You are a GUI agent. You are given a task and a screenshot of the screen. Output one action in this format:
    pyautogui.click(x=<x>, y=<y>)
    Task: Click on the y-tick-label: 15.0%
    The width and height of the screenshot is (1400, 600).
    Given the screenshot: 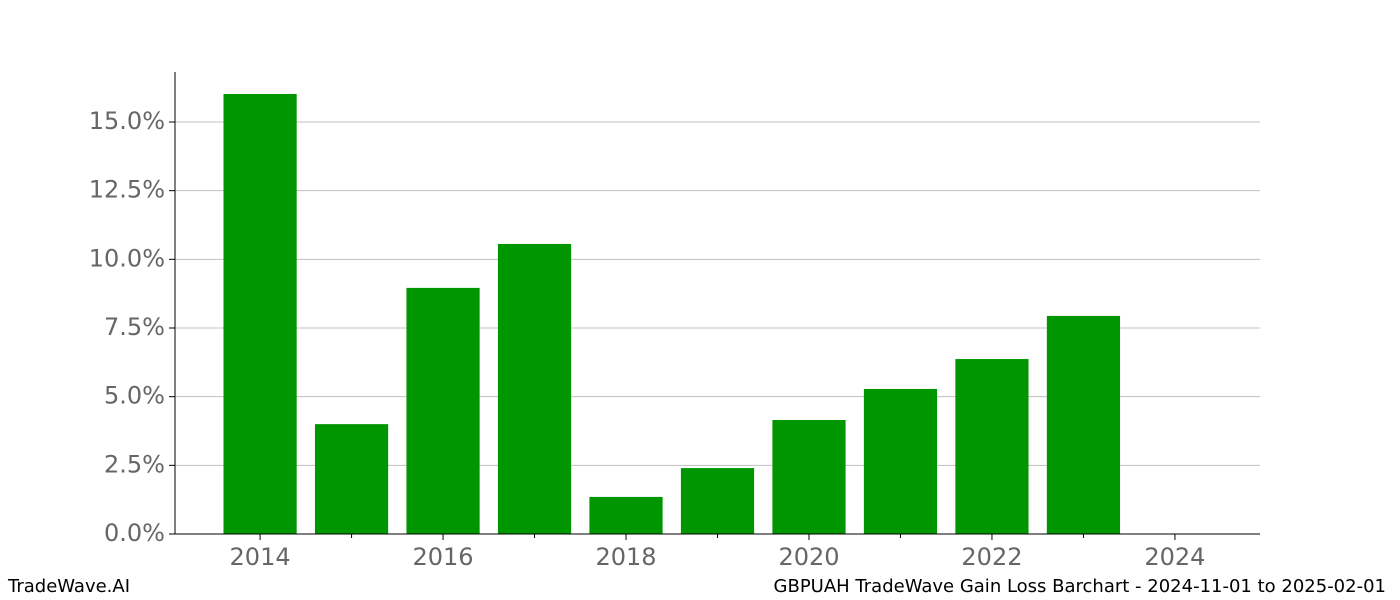 What is the action you would take?
    pyautogui.click(x=127, y=121)
    